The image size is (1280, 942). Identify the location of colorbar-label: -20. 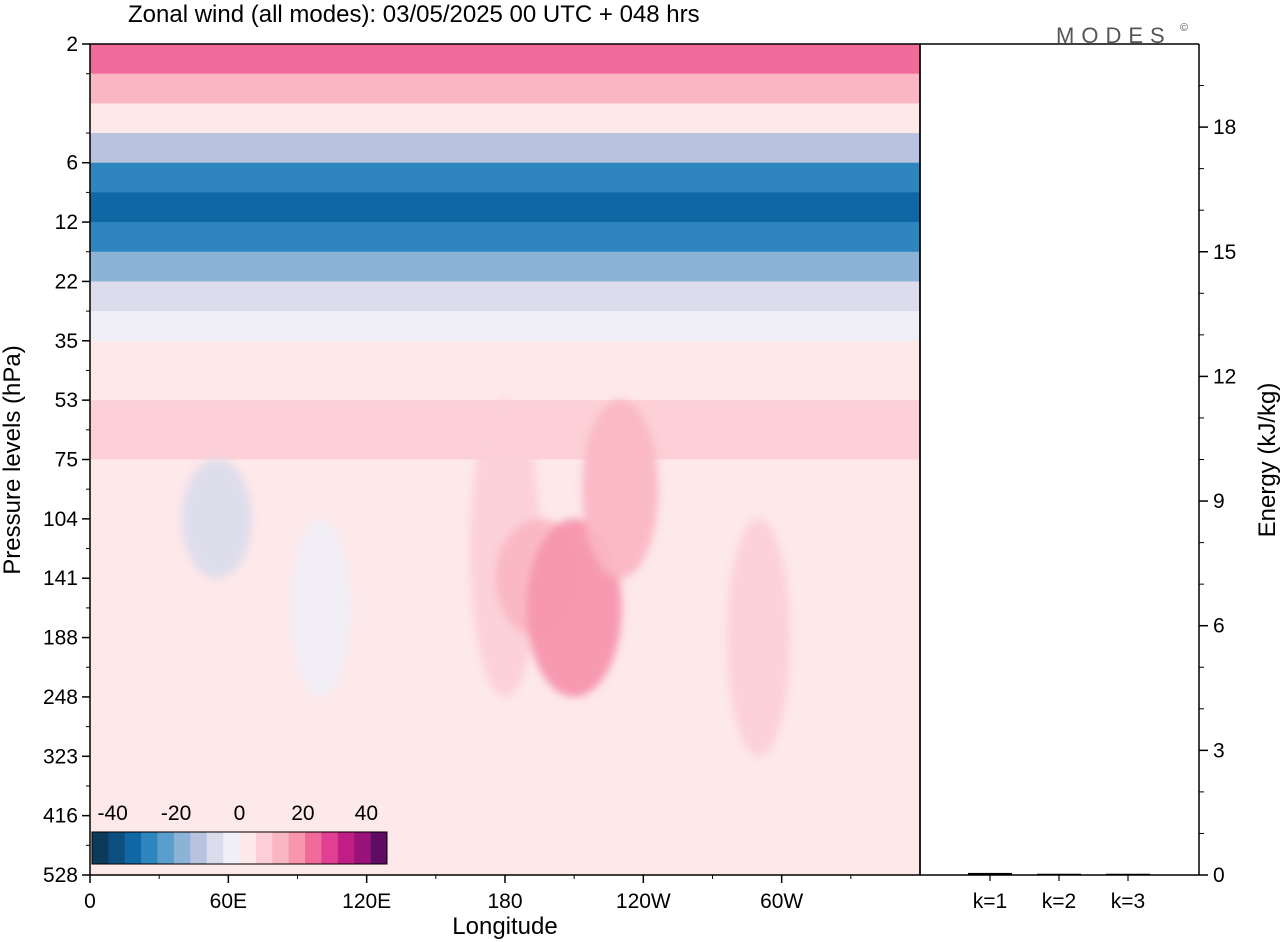
(176, 813).